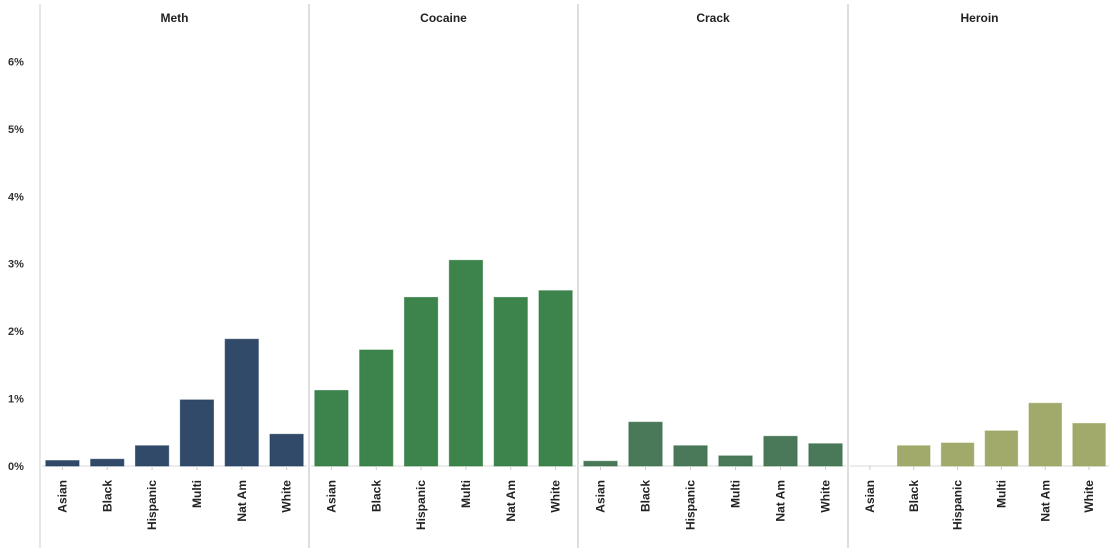 Image resolution: width=1111 pixels, height=555 pixels. What do you see at coordinates (979, 18) in the screenshot?
I see `panel-title: Heroin` at bounding box center [979, 18].